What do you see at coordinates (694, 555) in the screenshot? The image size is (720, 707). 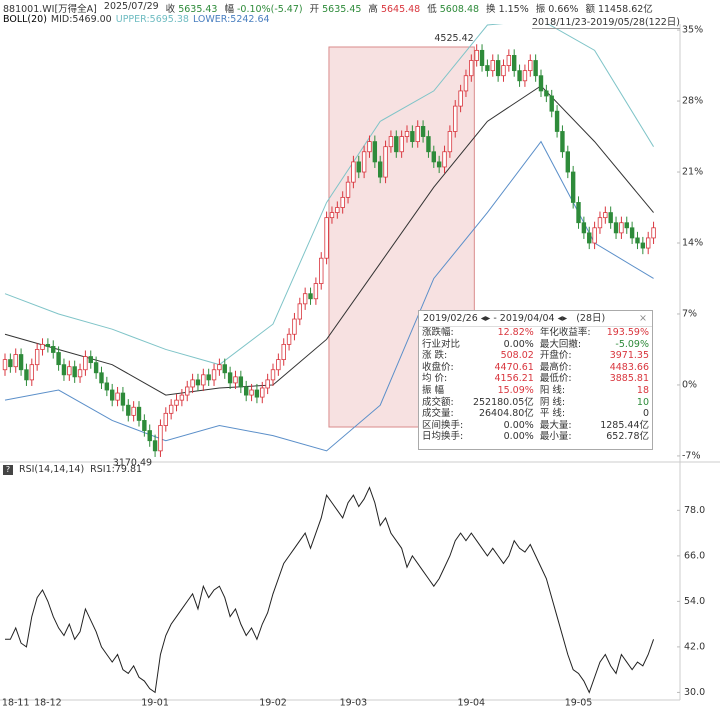 I see `y-tick-label: 66.0` at bounding box center [694, 555].